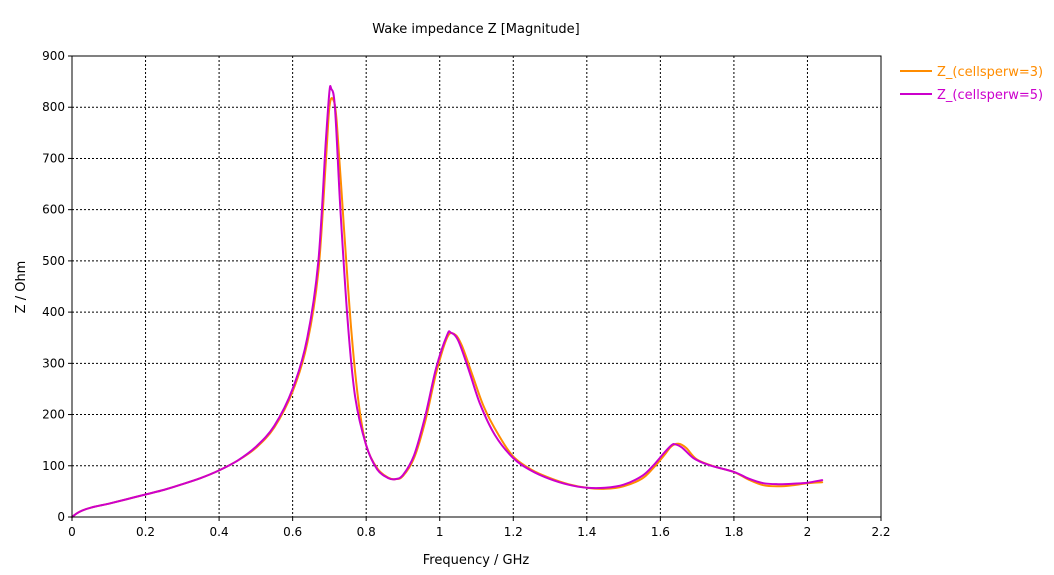 The image size is (1054, 575). I want to click on y-tick-label: 0, so click(61, 517).